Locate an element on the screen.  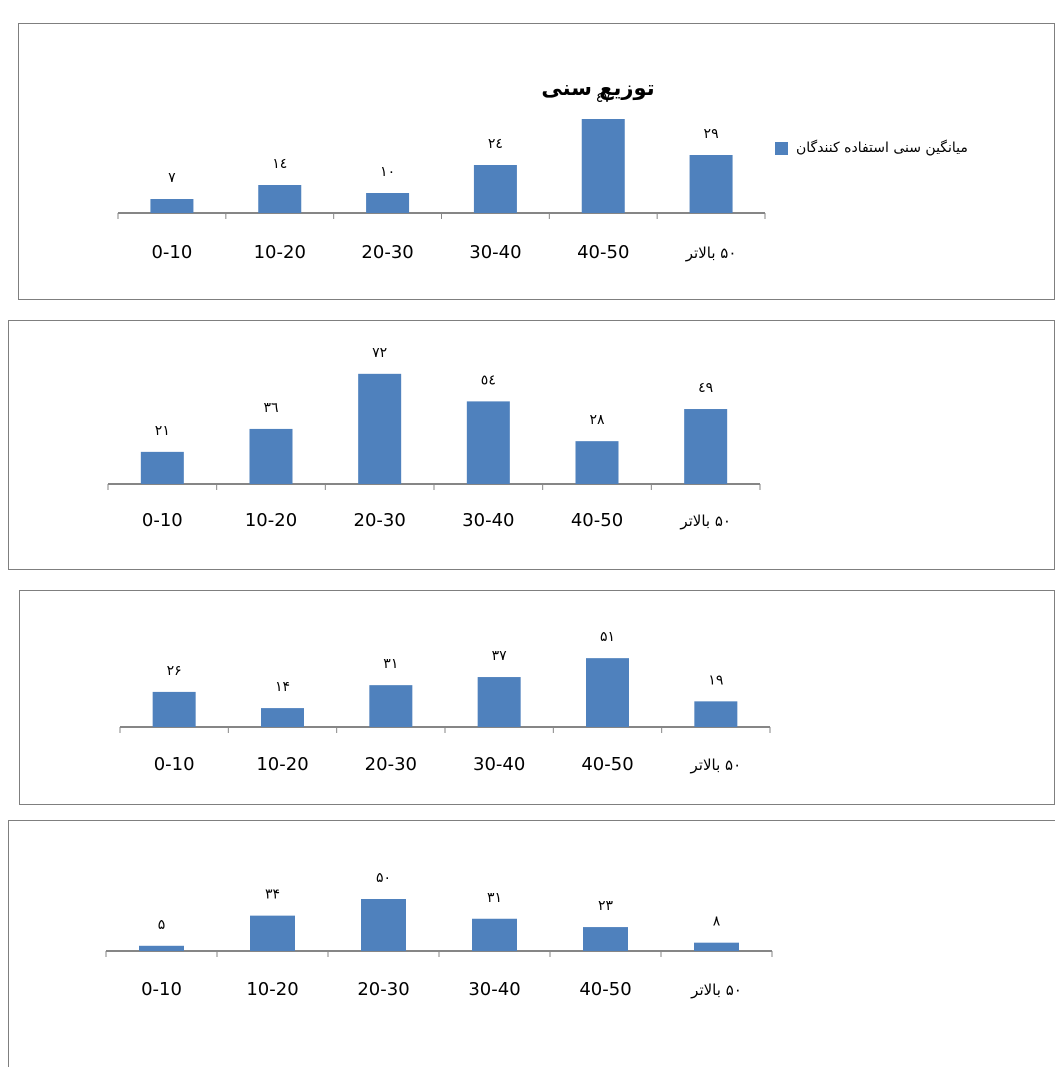
data-label: ٣٦ is located at coordinates (270, 408).